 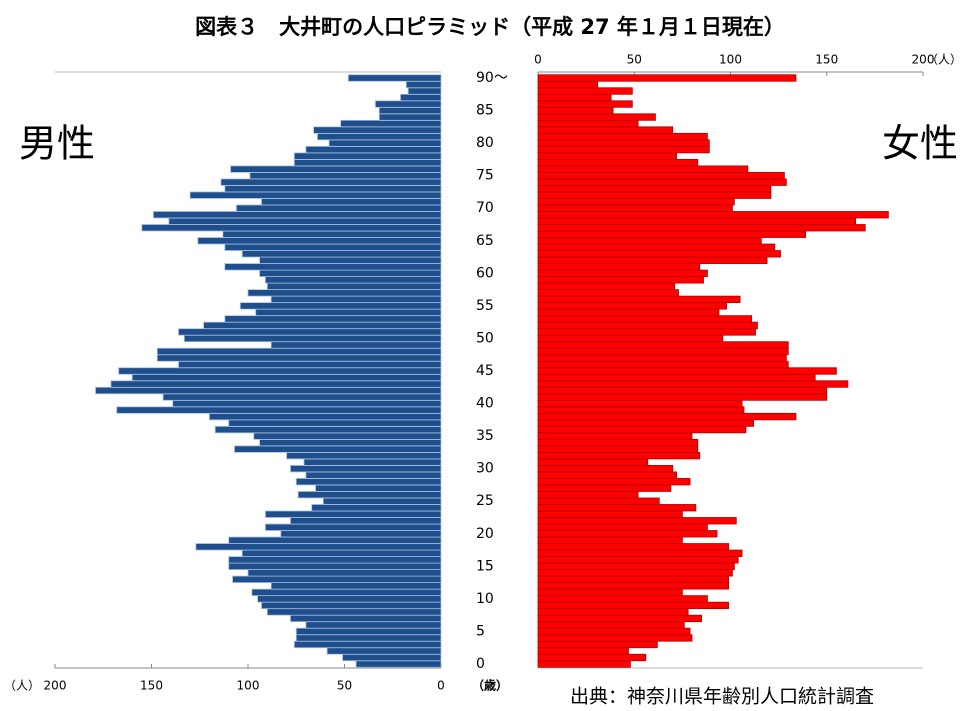 What do you see at coordinates (485, 273) in the screenshot?
I see `age-label: 60` at bounding box center [485, 273].